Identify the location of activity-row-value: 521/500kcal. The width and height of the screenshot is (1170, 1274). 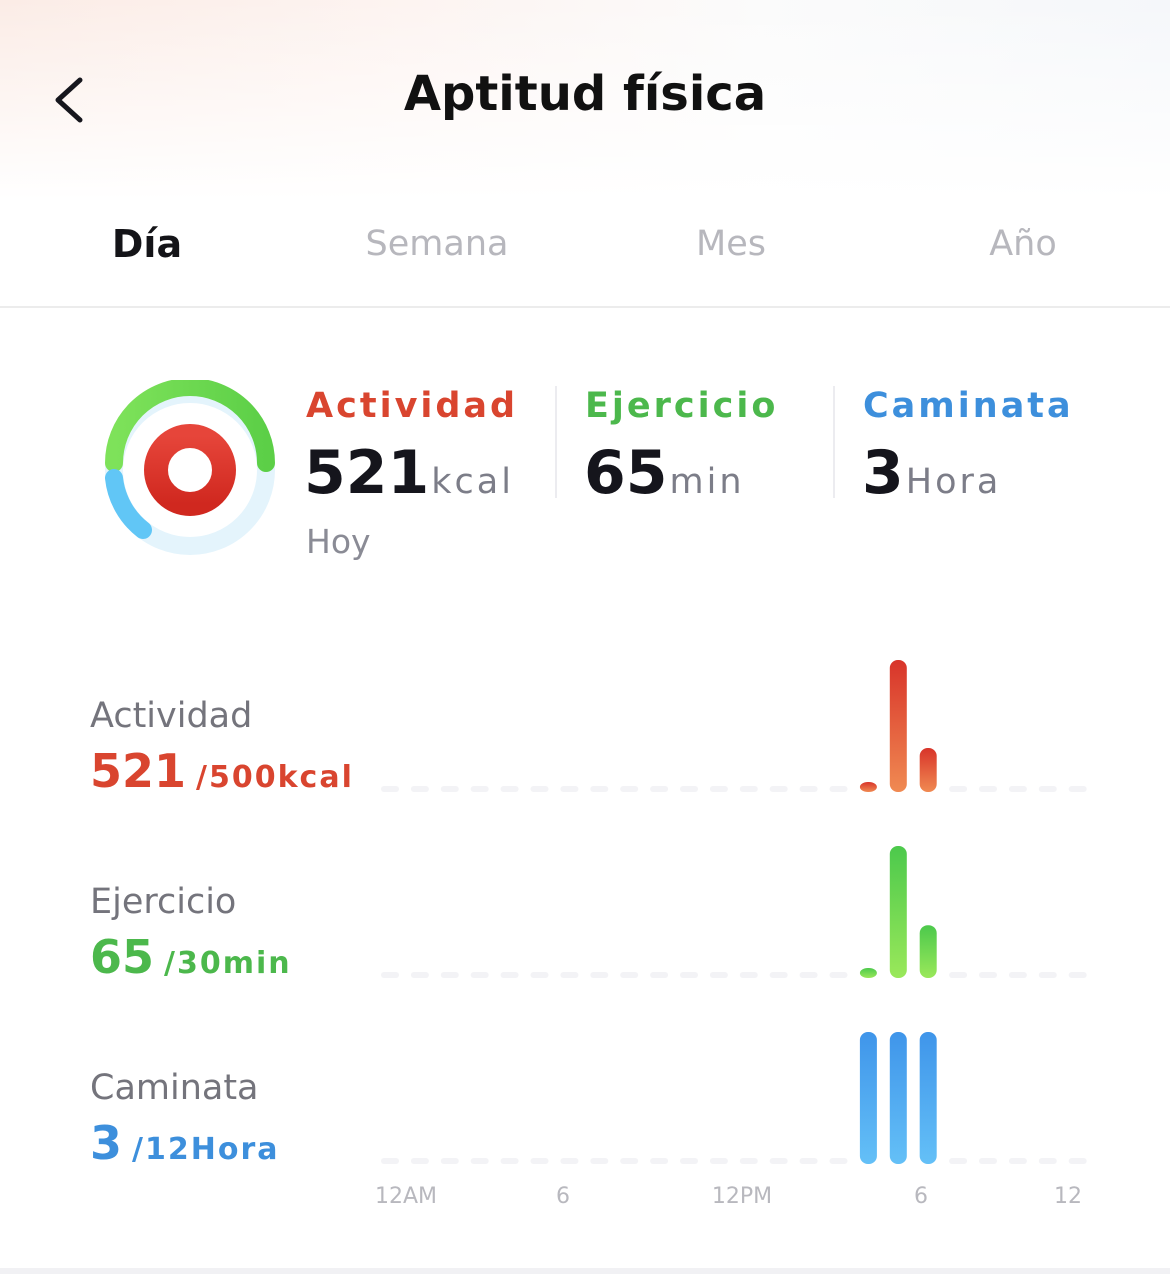
(222, 771).